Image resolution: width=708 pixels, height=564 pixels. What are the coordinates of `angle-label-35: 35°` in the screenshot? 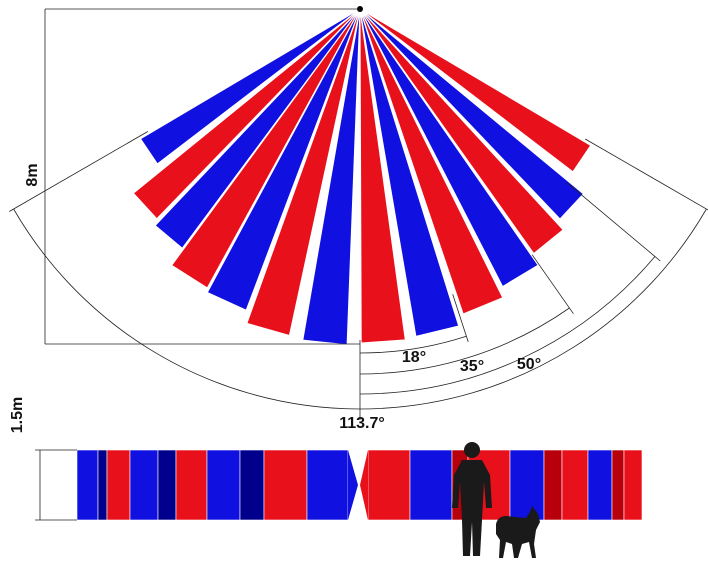 It's located at (472, 366).